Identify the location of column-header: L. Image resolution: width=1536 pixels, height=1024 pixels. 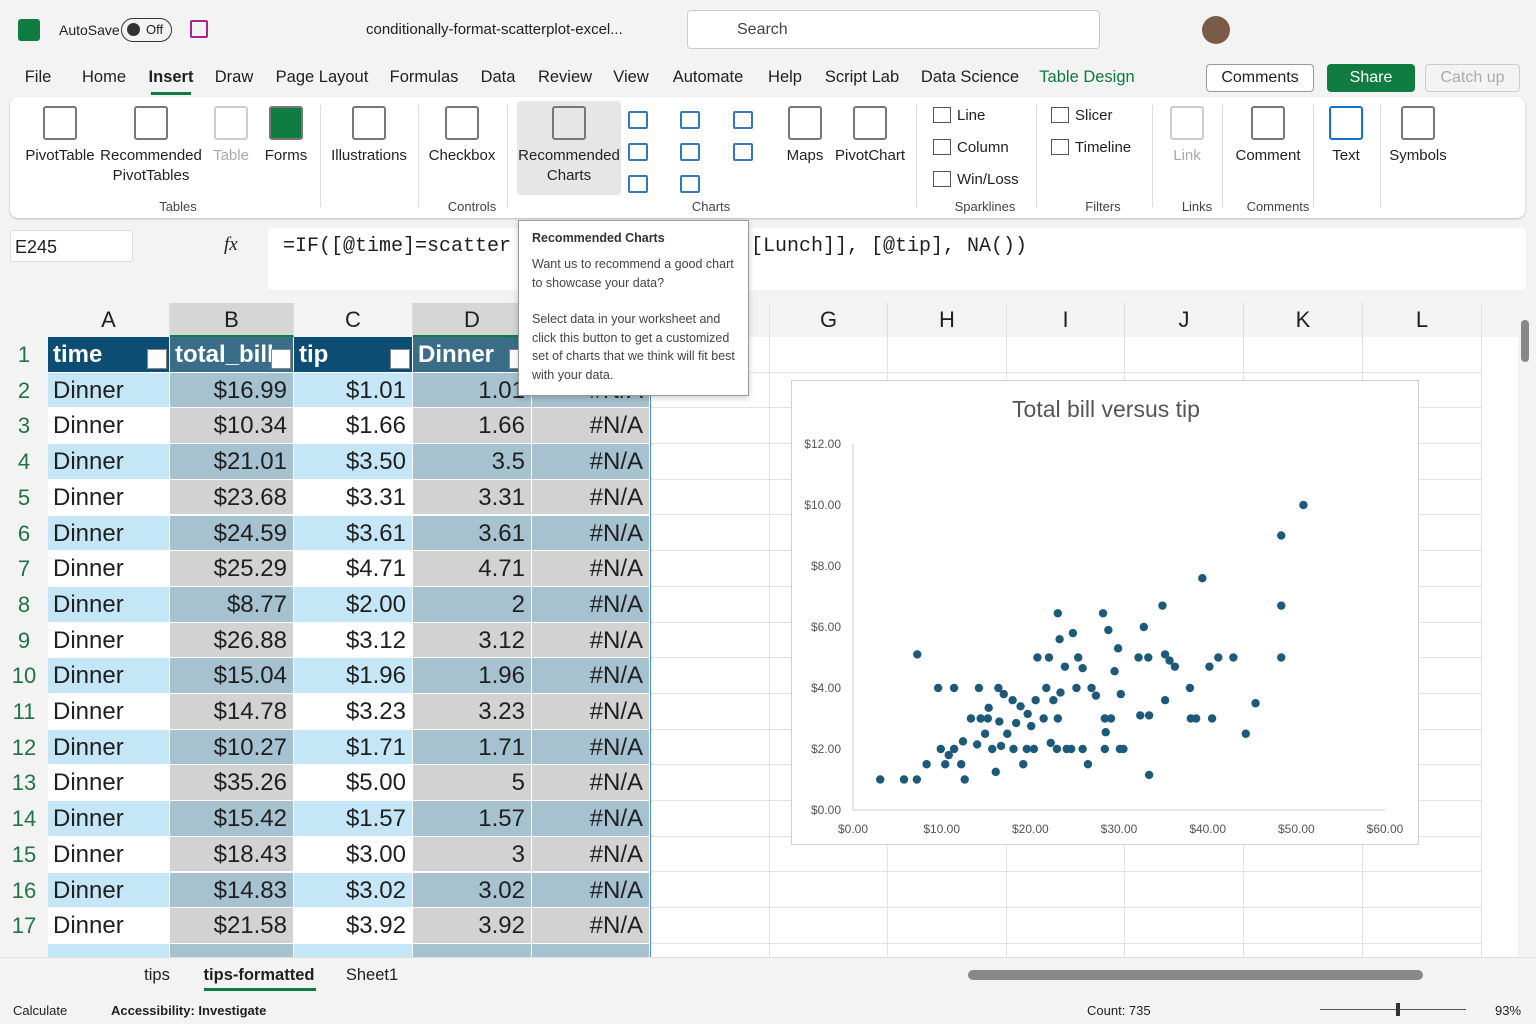
(1422, 320).